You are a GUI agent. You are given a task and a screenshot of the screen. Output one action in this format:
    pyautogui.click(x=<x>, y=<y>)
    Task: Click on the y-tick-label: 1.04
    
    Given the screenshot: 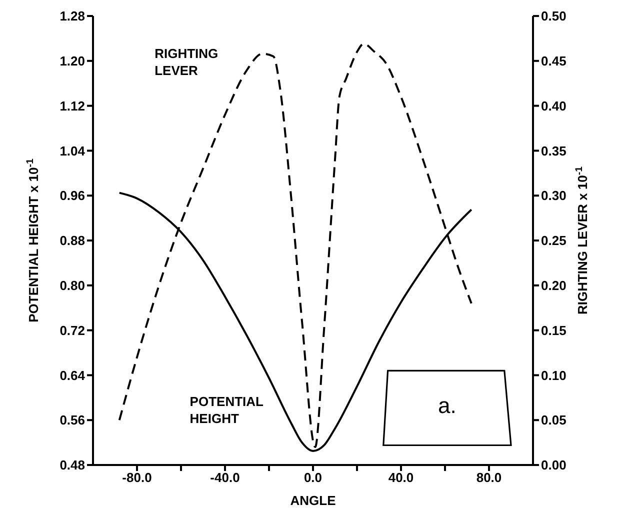 What is the action you would take?
    pyautogui.click(x=73, y=150)
    